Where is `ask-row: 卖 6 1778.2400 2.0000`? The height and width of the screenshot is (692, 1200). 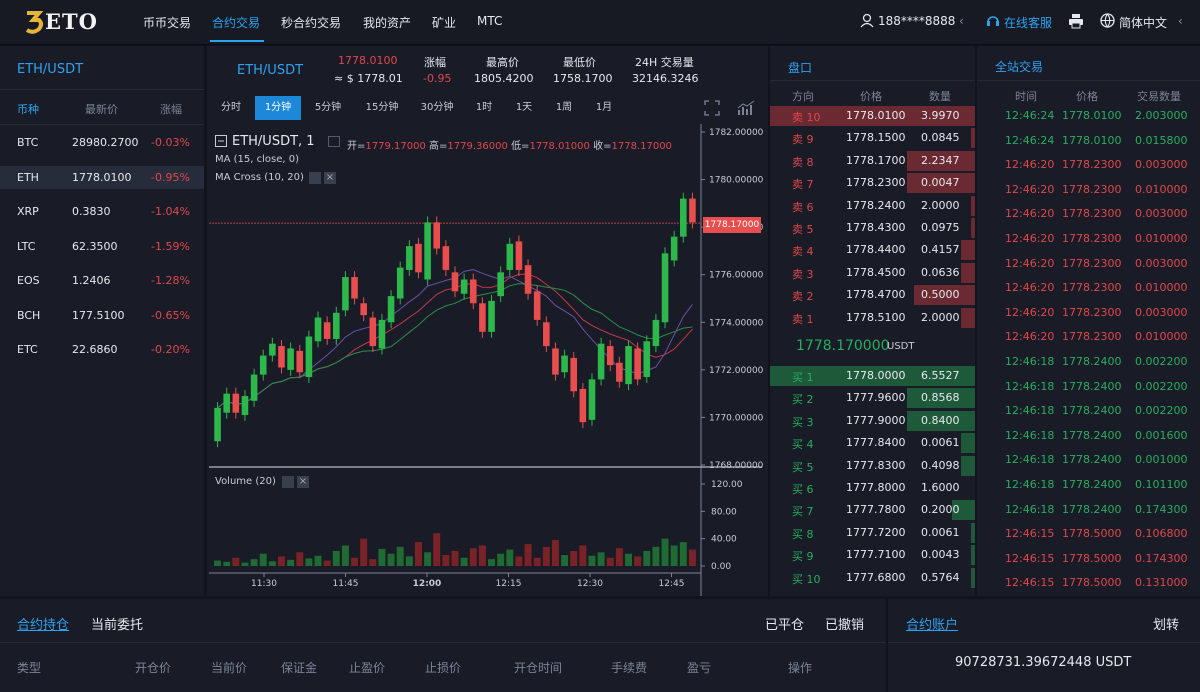
ask-row: 卖 6 1778.2400 2.0000 is located at coordinates (872, 206).